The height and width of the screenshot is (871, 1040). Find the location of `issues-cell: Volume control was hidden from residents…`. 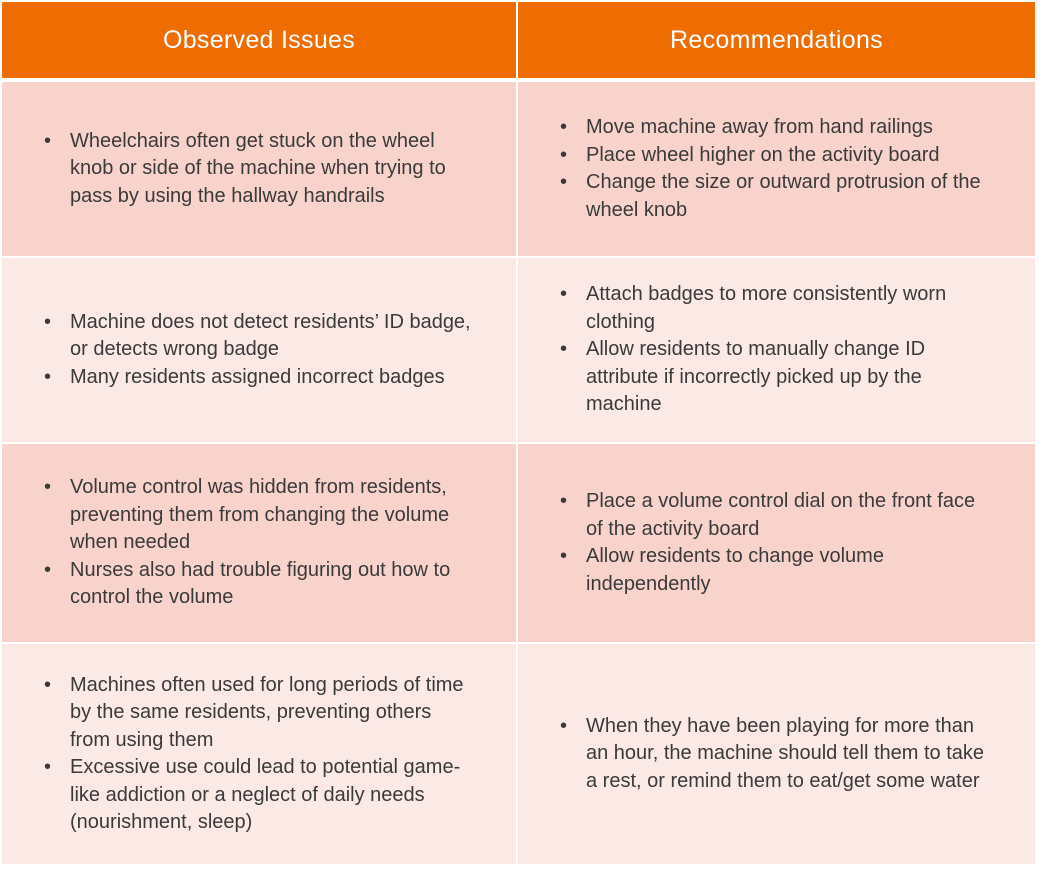

issues-cell: Volume control was hidden from residents… is located at coordinates (260, 544).